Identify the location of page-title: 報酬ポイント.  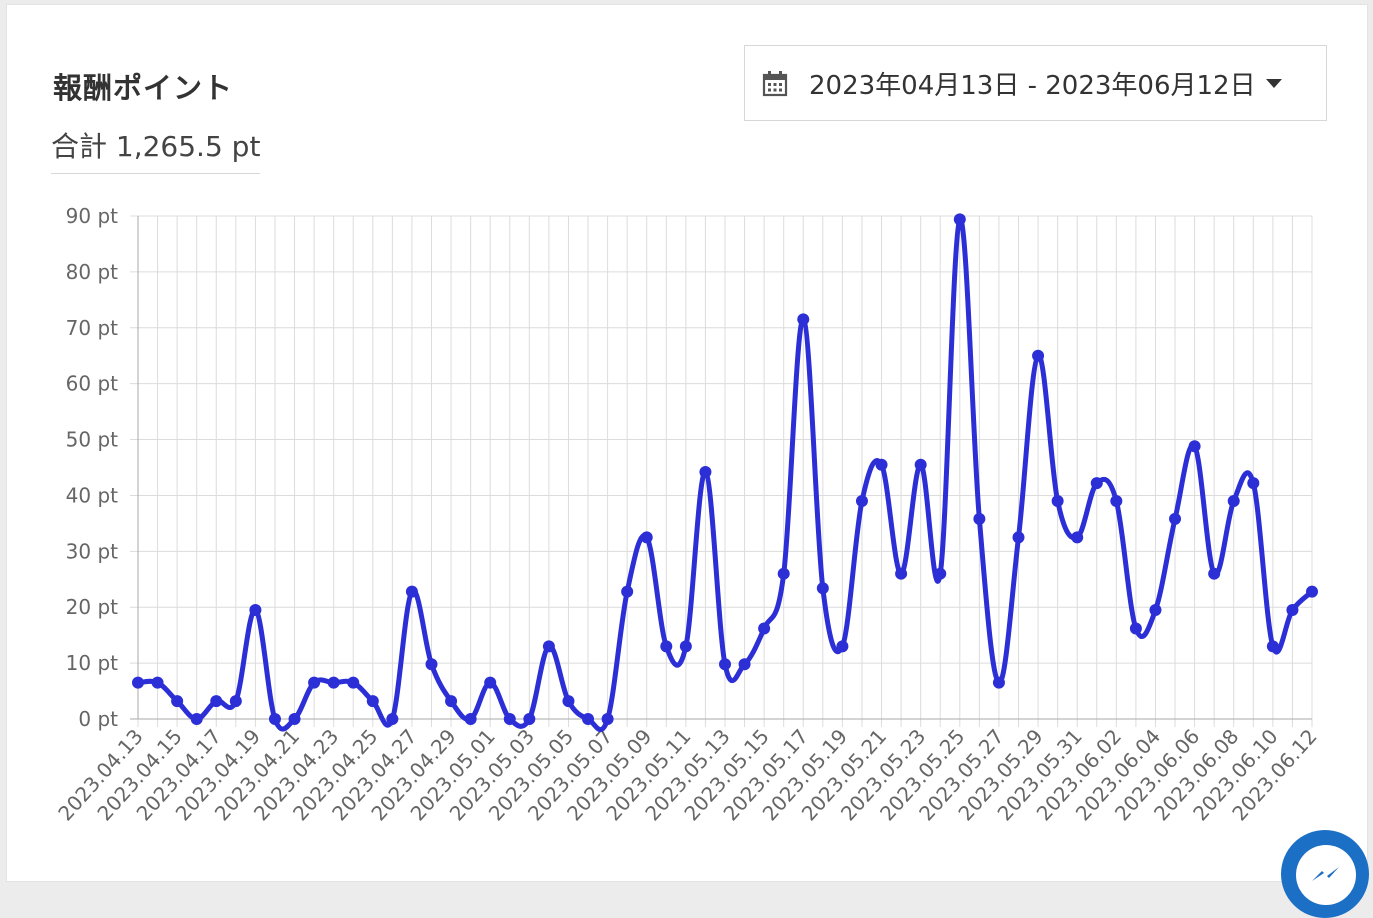
(143, 88).